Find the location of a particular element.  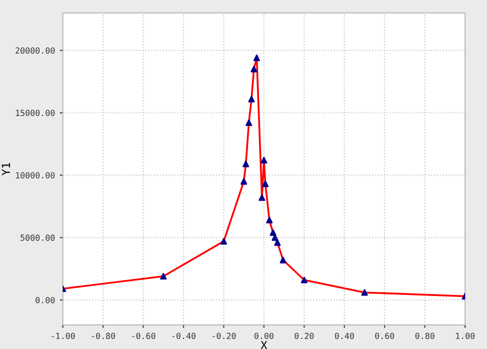

x-tick-label: 0.60 is located at coordinates (384, 336).